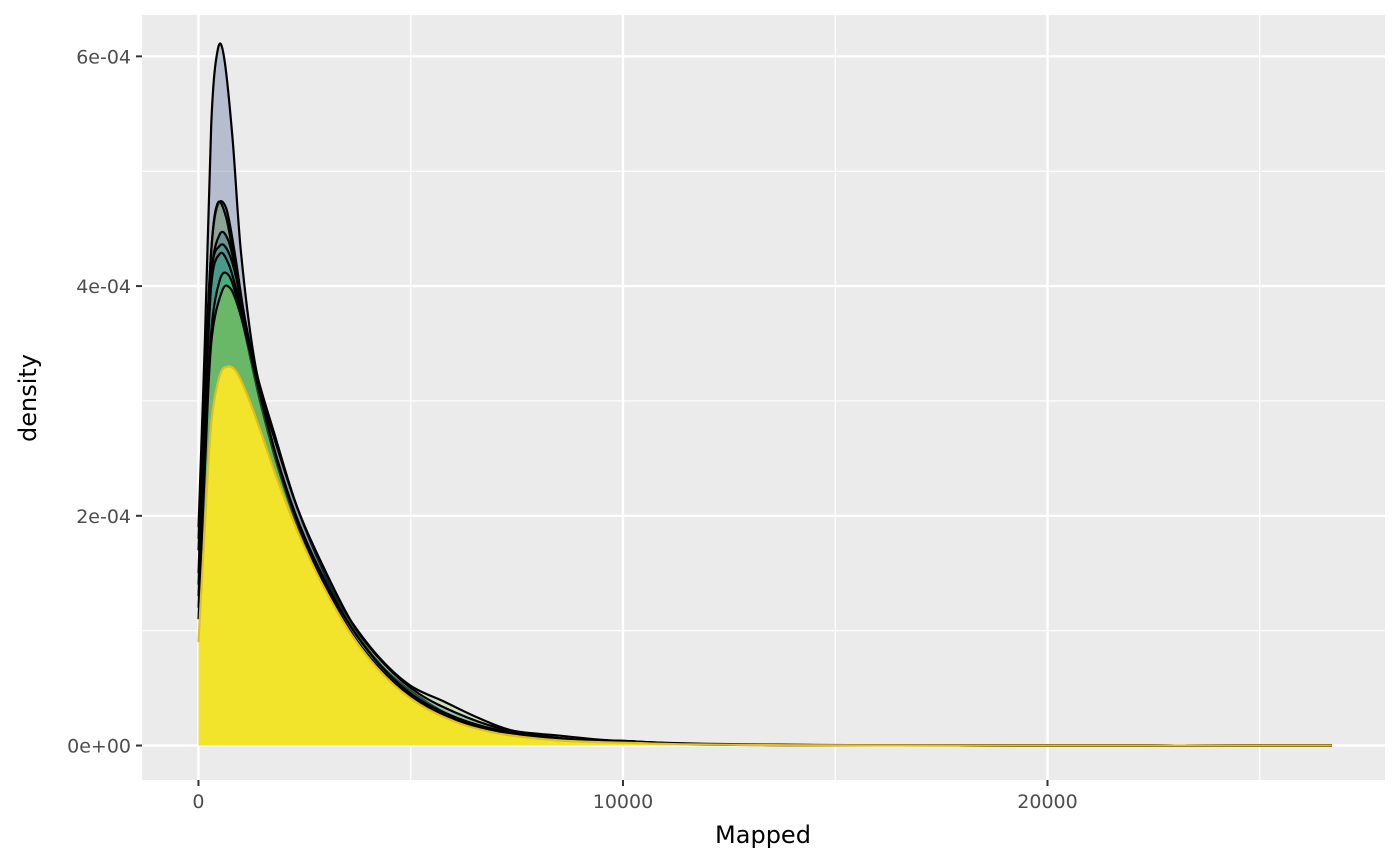 This screenshot has width=1400, height=865. What do you see at coordinates (103, 57) in the screenshot?
I see `y-tick-label: 6e-04` at bounding box center [103, 57].